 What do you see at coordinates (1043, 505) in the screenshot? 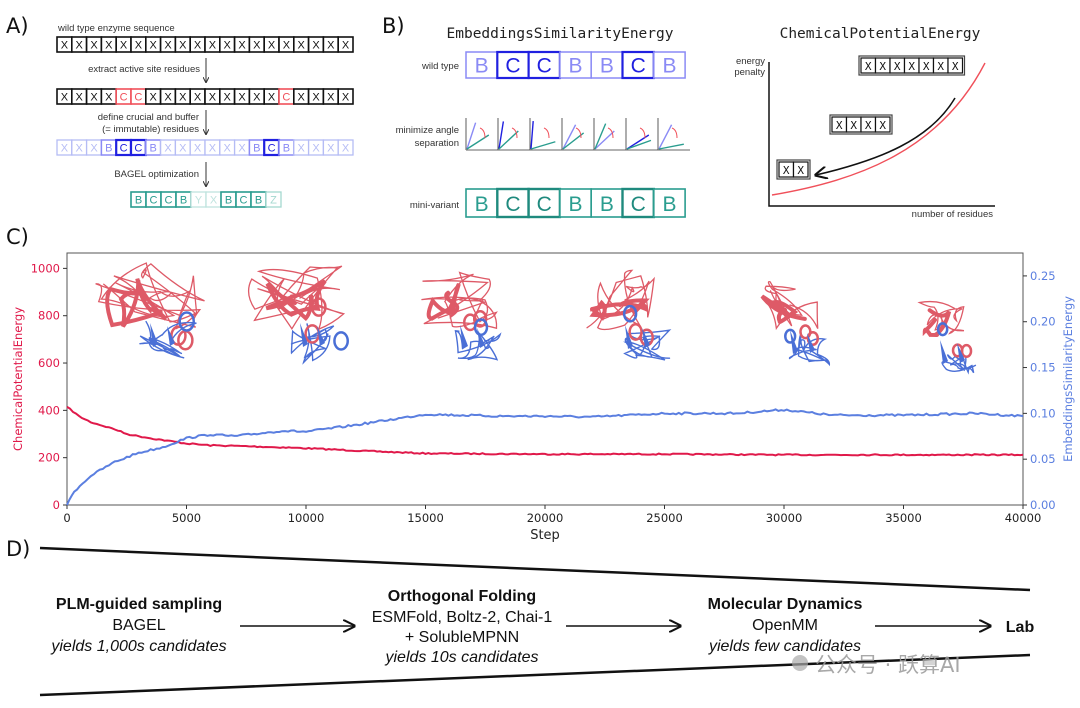
I see `y-right-tick-label: 0.00` at bounding box center [1043, 505].